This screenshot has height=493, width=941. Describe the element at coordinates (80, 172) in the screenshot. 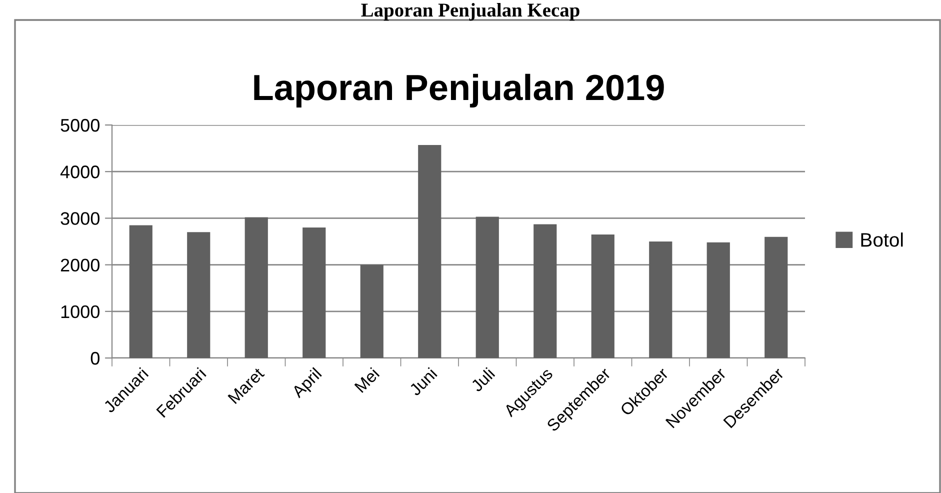

I see `y-tick-label: 4000` at that location.